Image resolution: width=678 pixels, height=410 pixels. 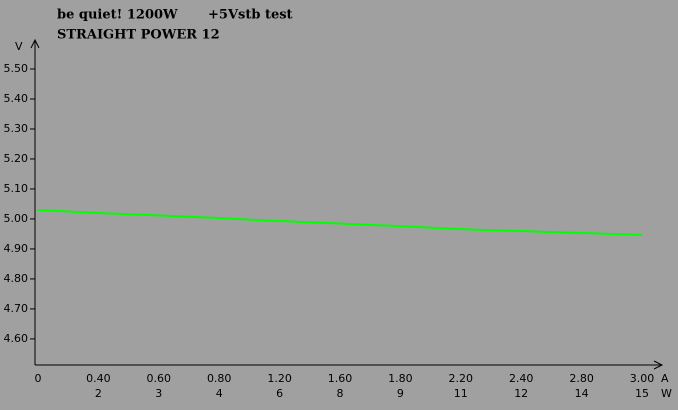 I want to click on y-axis-label: V, so click(x=19, y=46).